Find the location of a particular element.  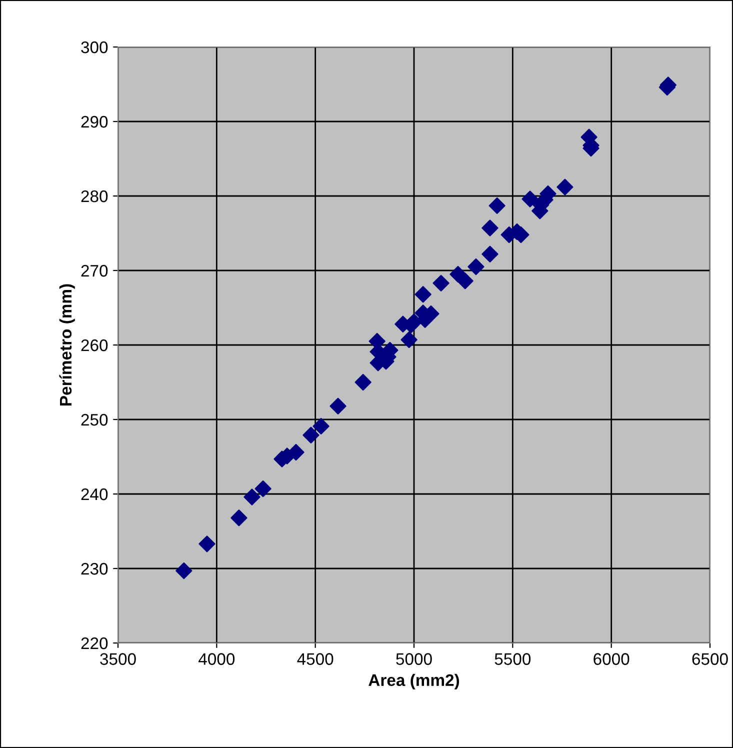

y-tick-label: 260 is located at coordinates (94, 345).